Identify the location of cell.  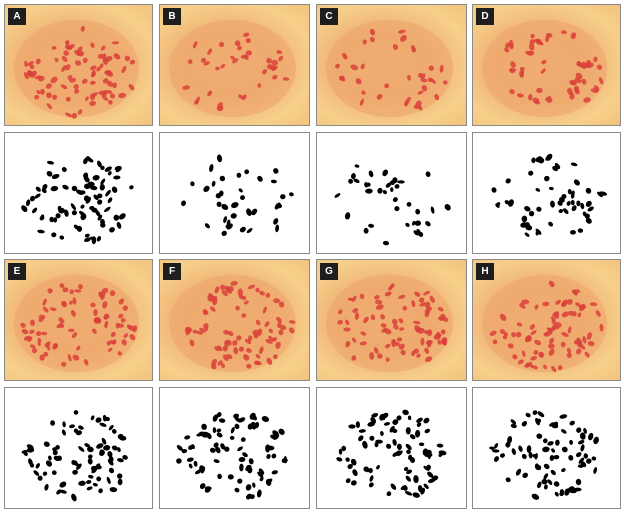
(544, 323).